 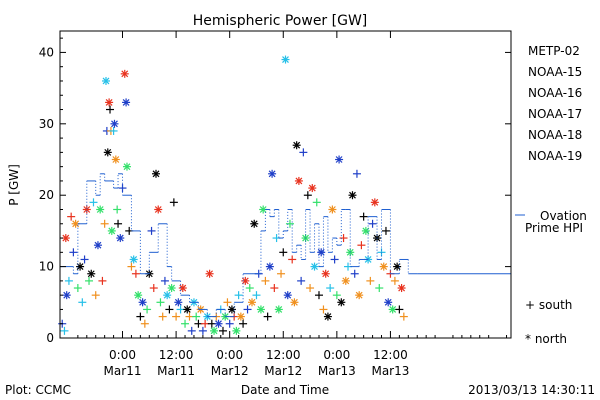 What do you see at coordinates (123, 371) in the screenshot?
I see `x-tick-date: Mar11` at bounding box center [123, 371].